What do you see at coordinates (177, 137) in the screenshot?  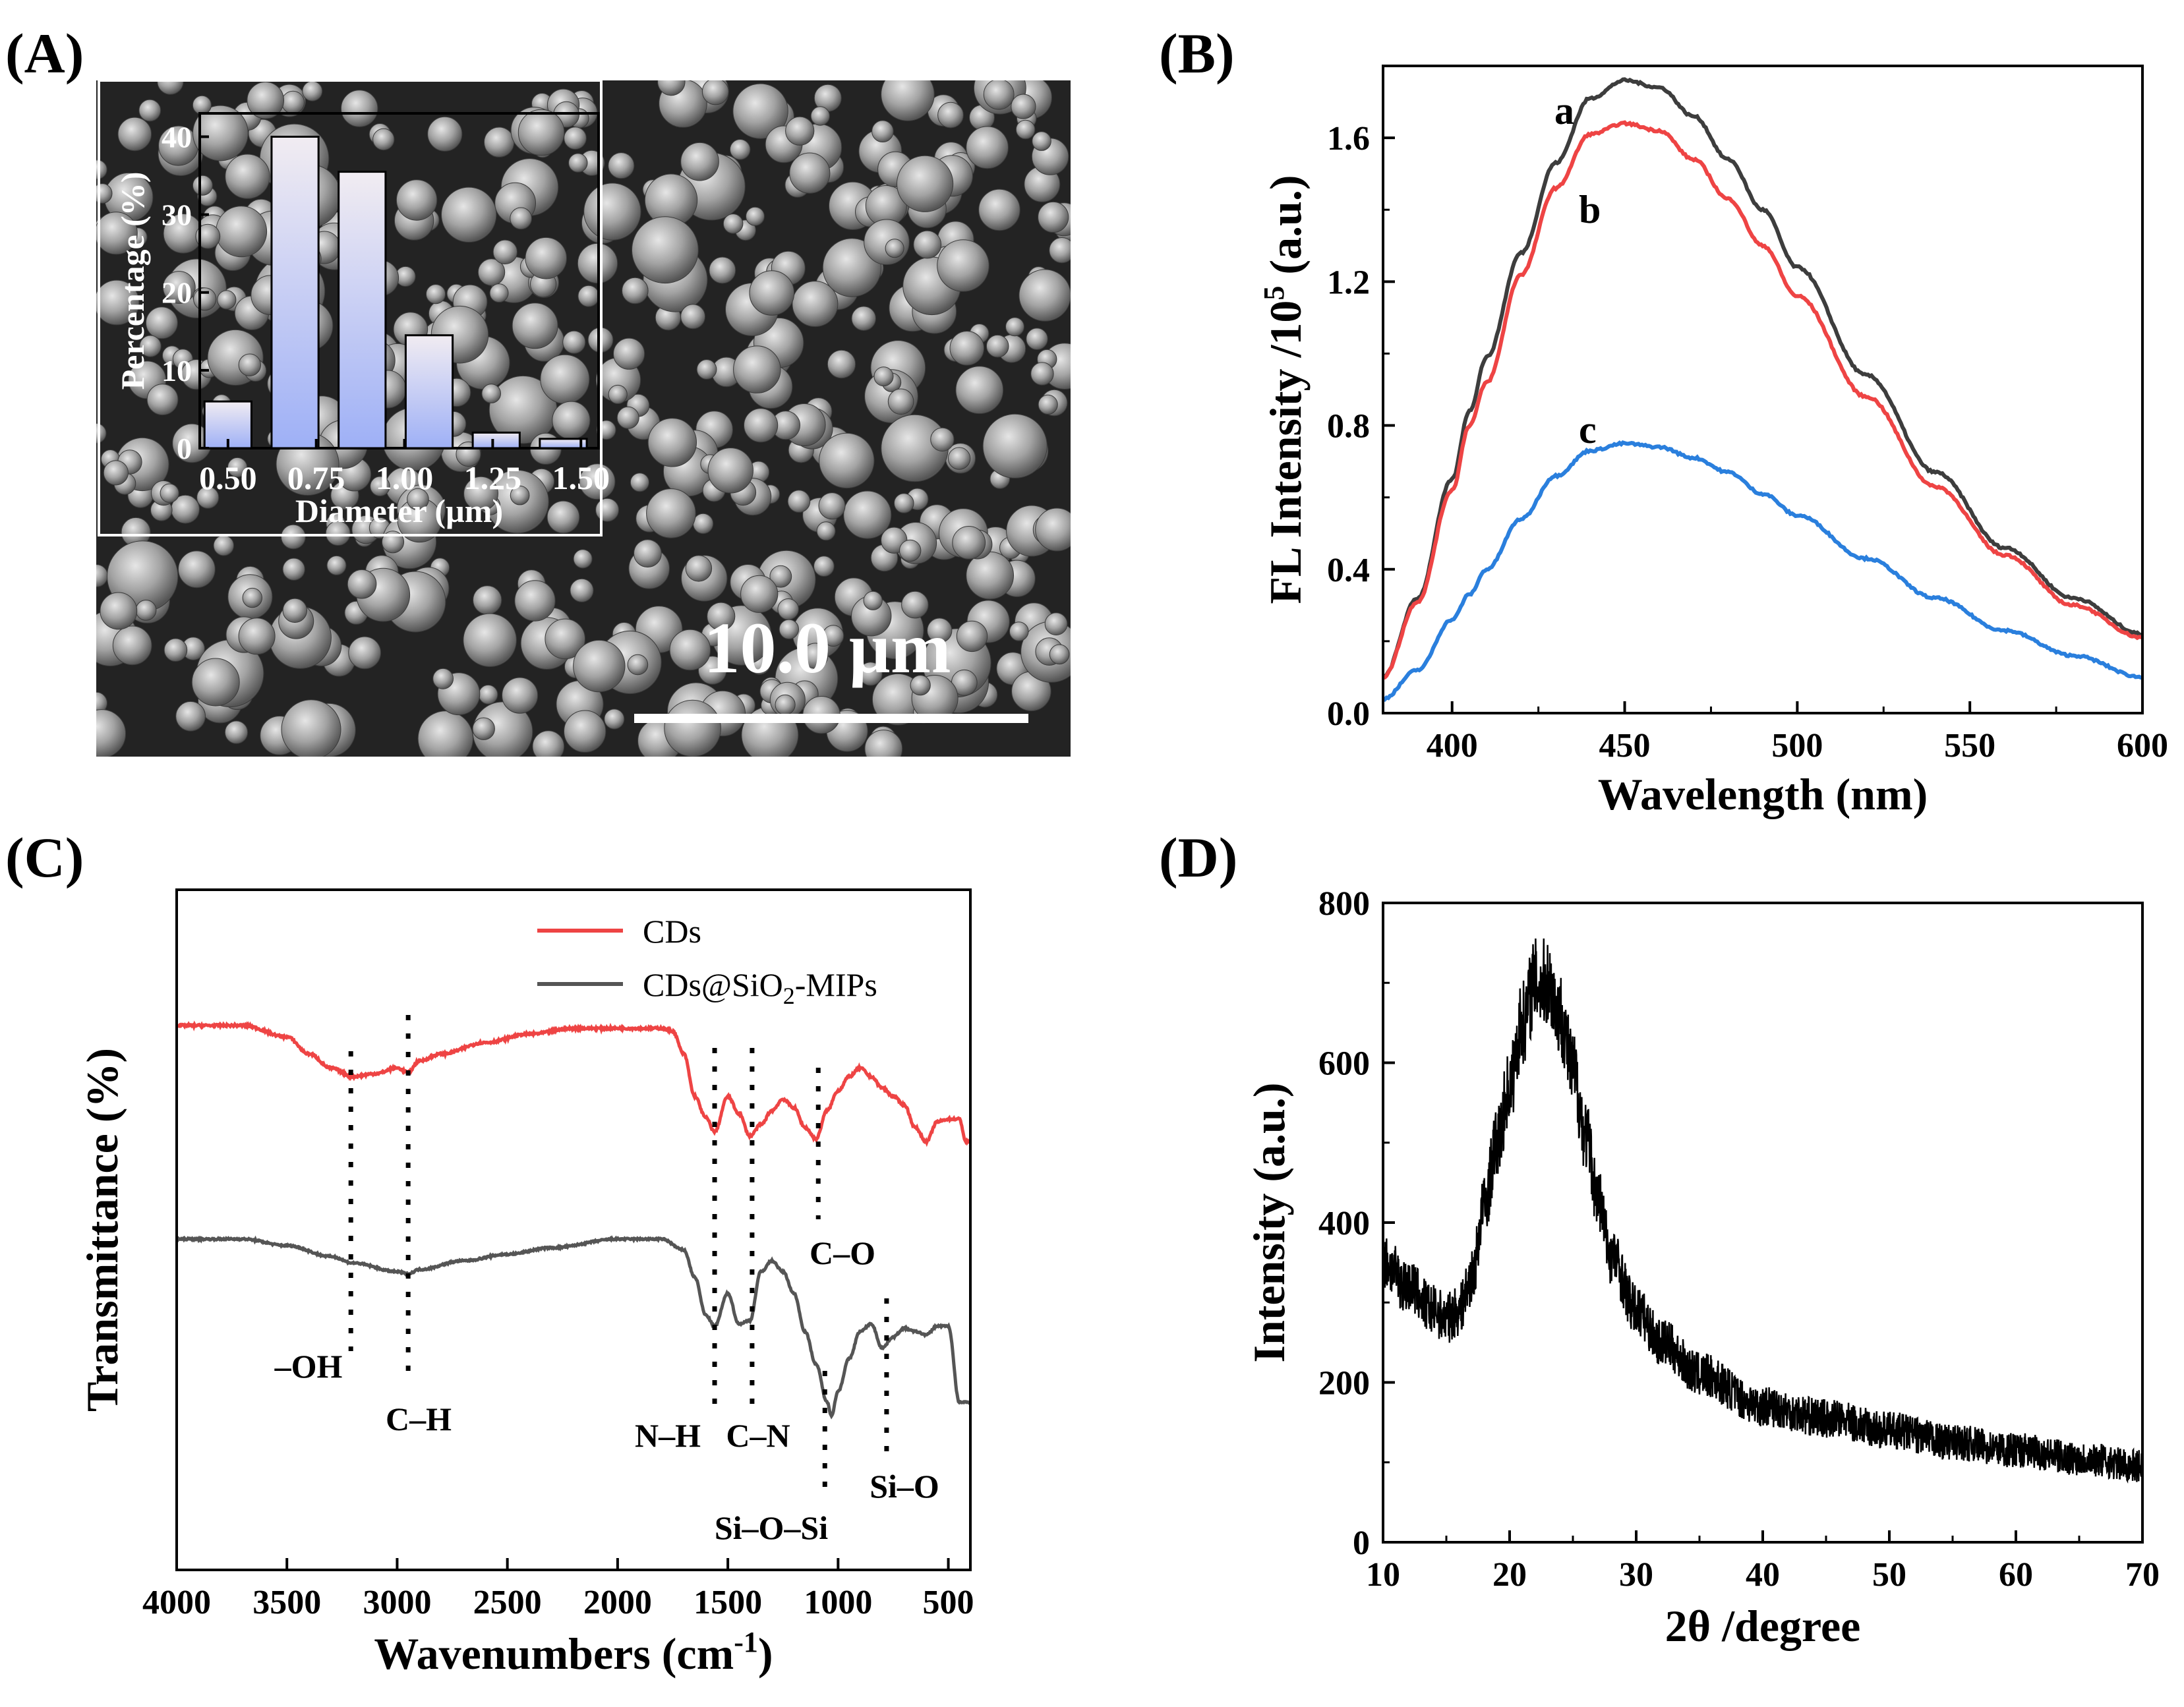 I see `inset-ytick-label: 40` at bounding box center [177, 137].